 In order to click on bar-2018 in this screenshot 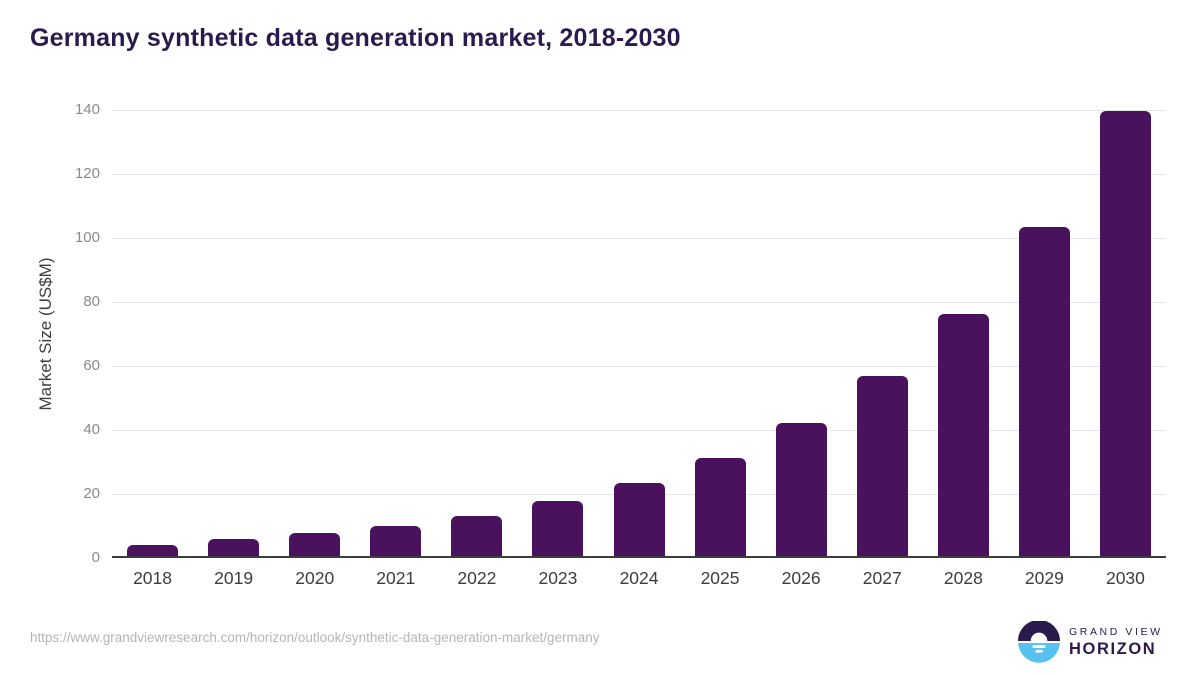, I will do `click(152, 551)`.